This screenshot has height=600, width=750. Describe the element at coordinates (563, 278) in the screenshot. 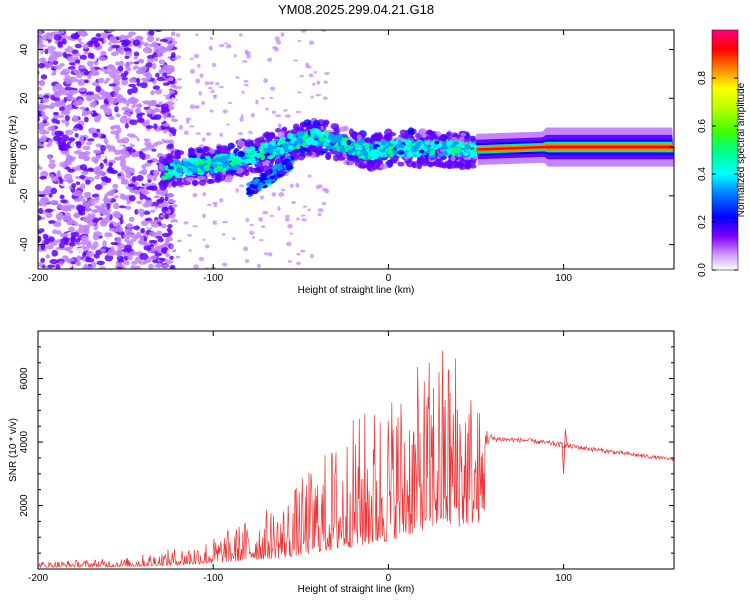

I see `top-xtick-label: 100` at that location.